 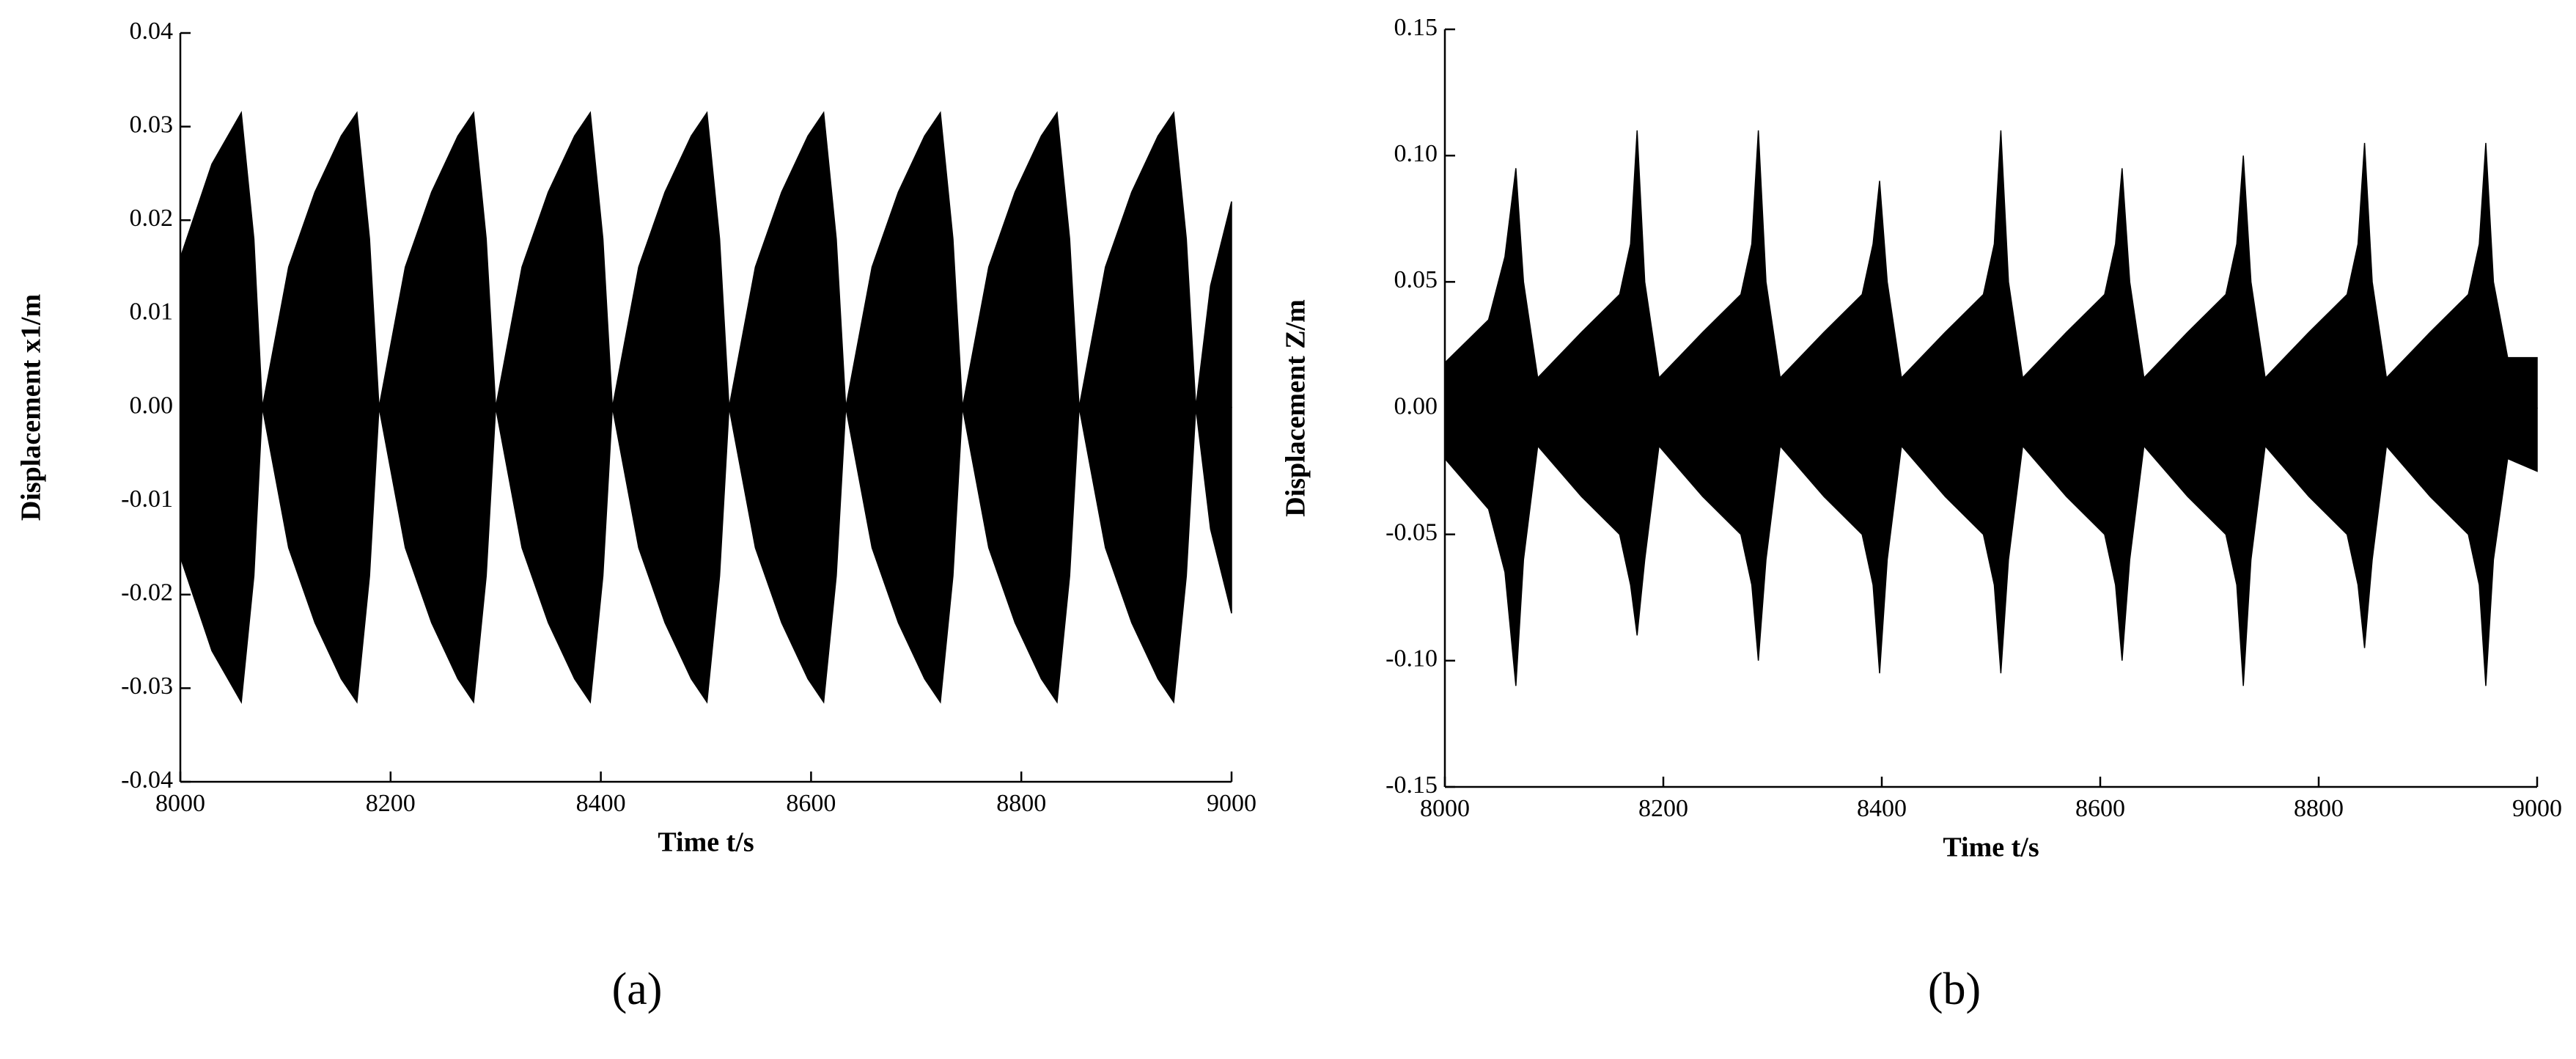 I want to click on caption: (b), so click(x=1954, y=989).